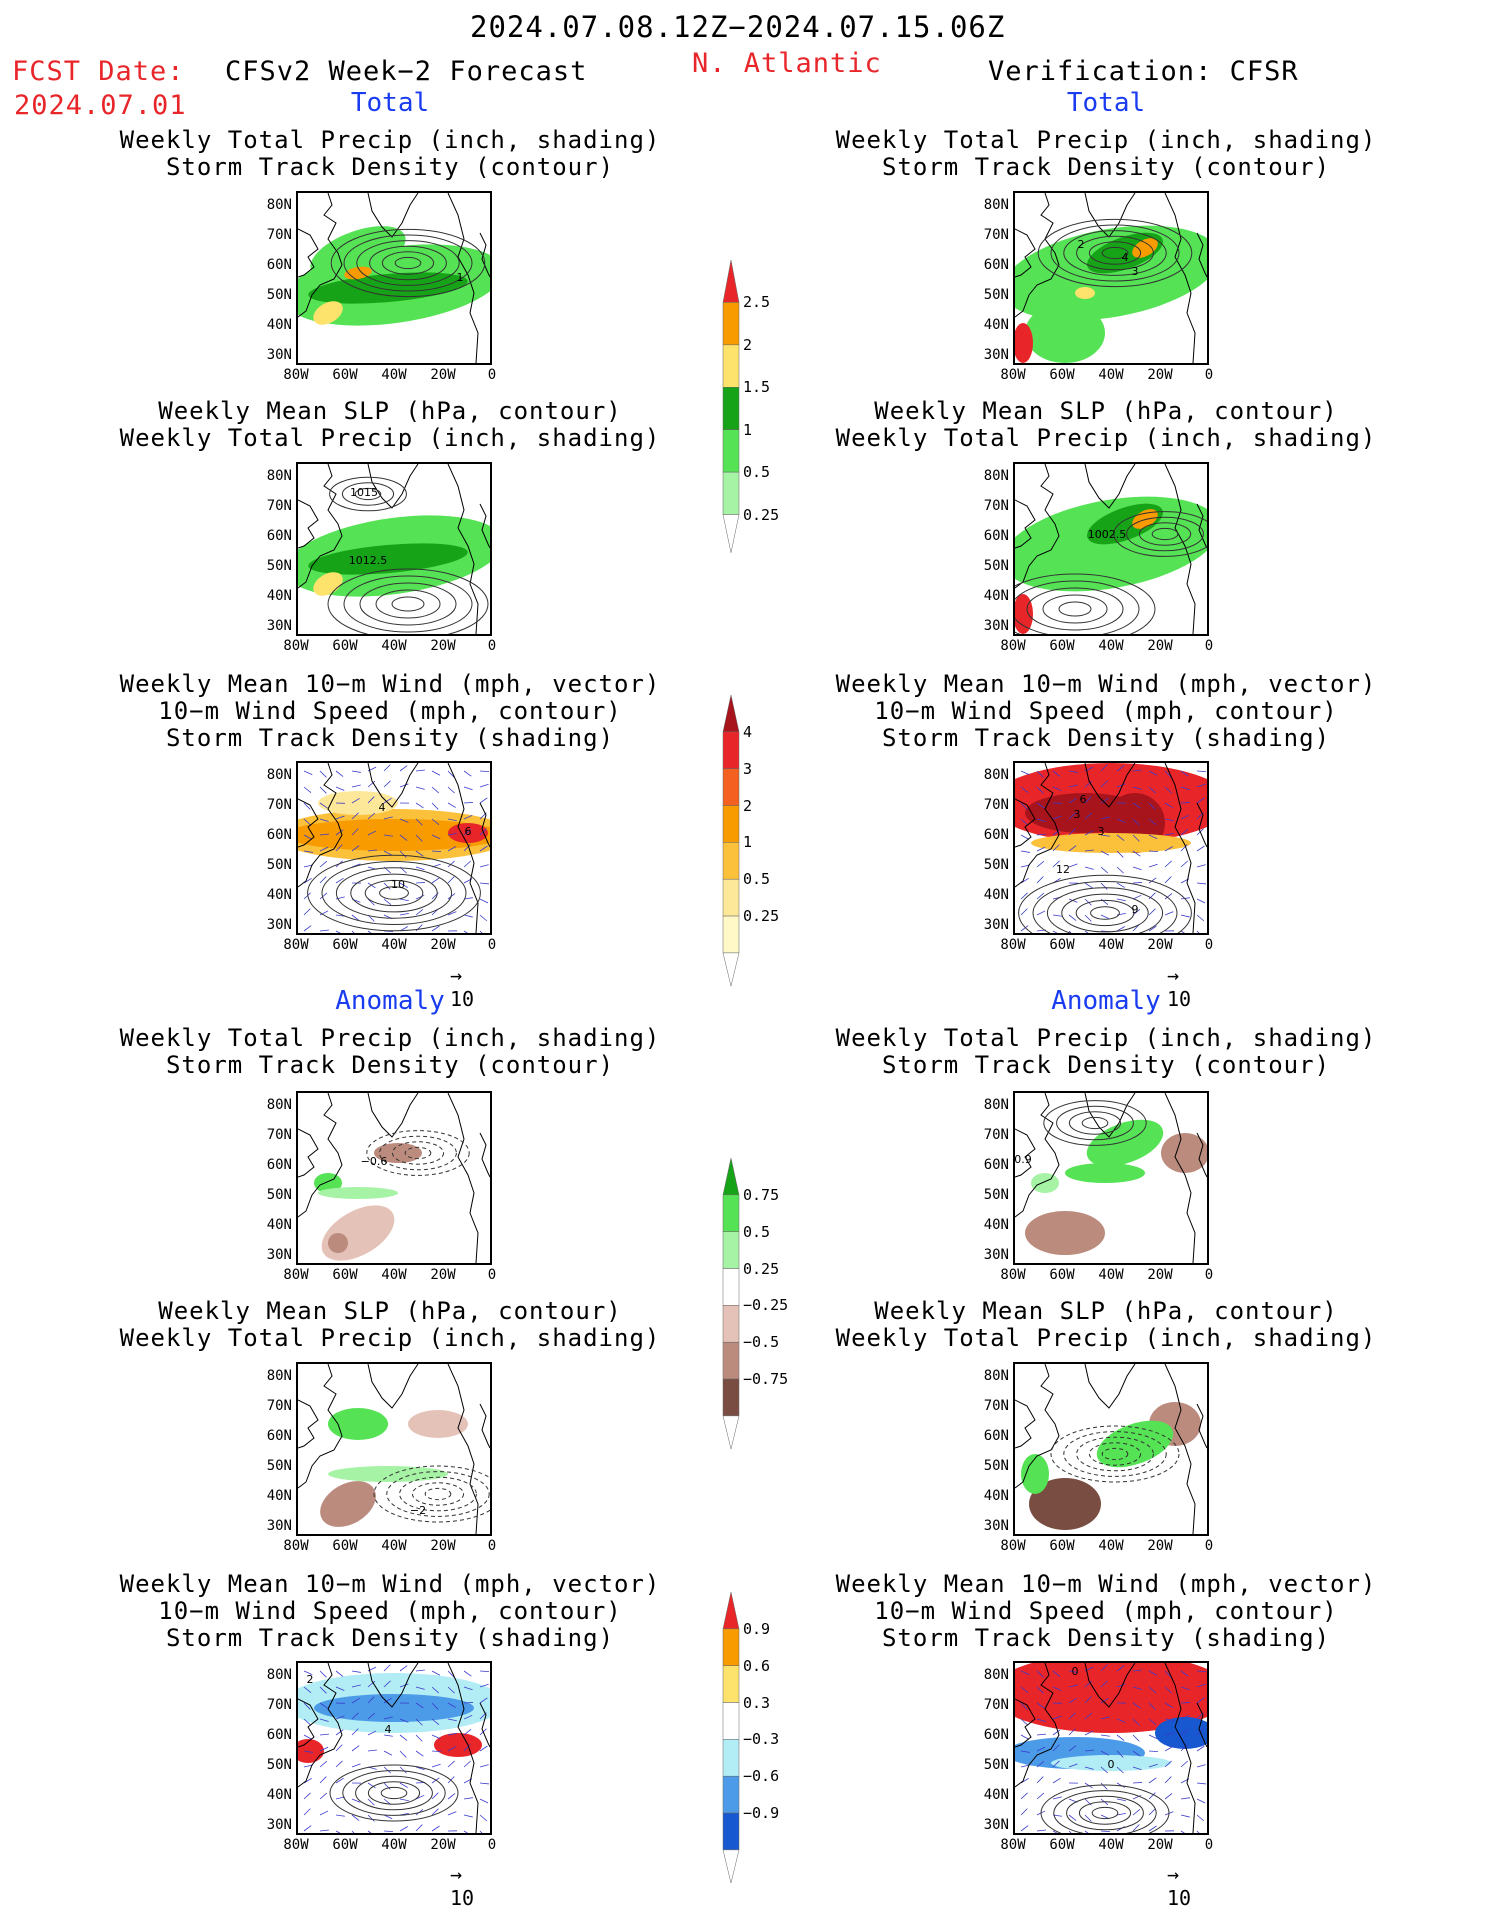 This screenshot has height=1925, width=1487. Describe the element at coordinates (1125, 257) in the screenshot. I see `contour-label: 4` at that location.